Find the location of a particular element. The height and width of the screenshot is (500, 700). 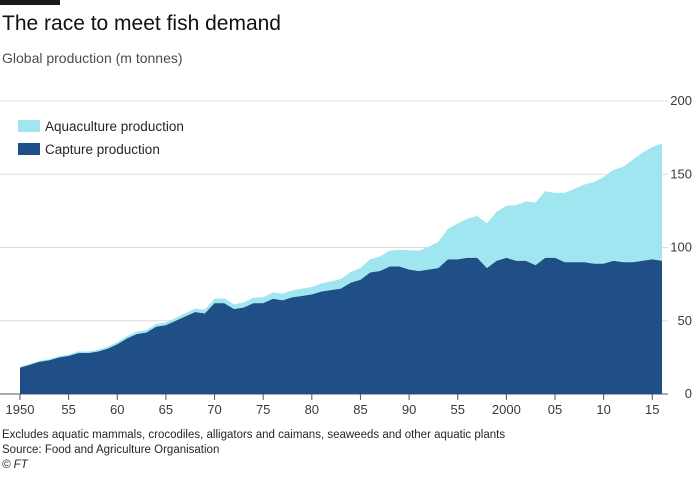

y-tick-label: 100 is located at coordinates (681, 247).